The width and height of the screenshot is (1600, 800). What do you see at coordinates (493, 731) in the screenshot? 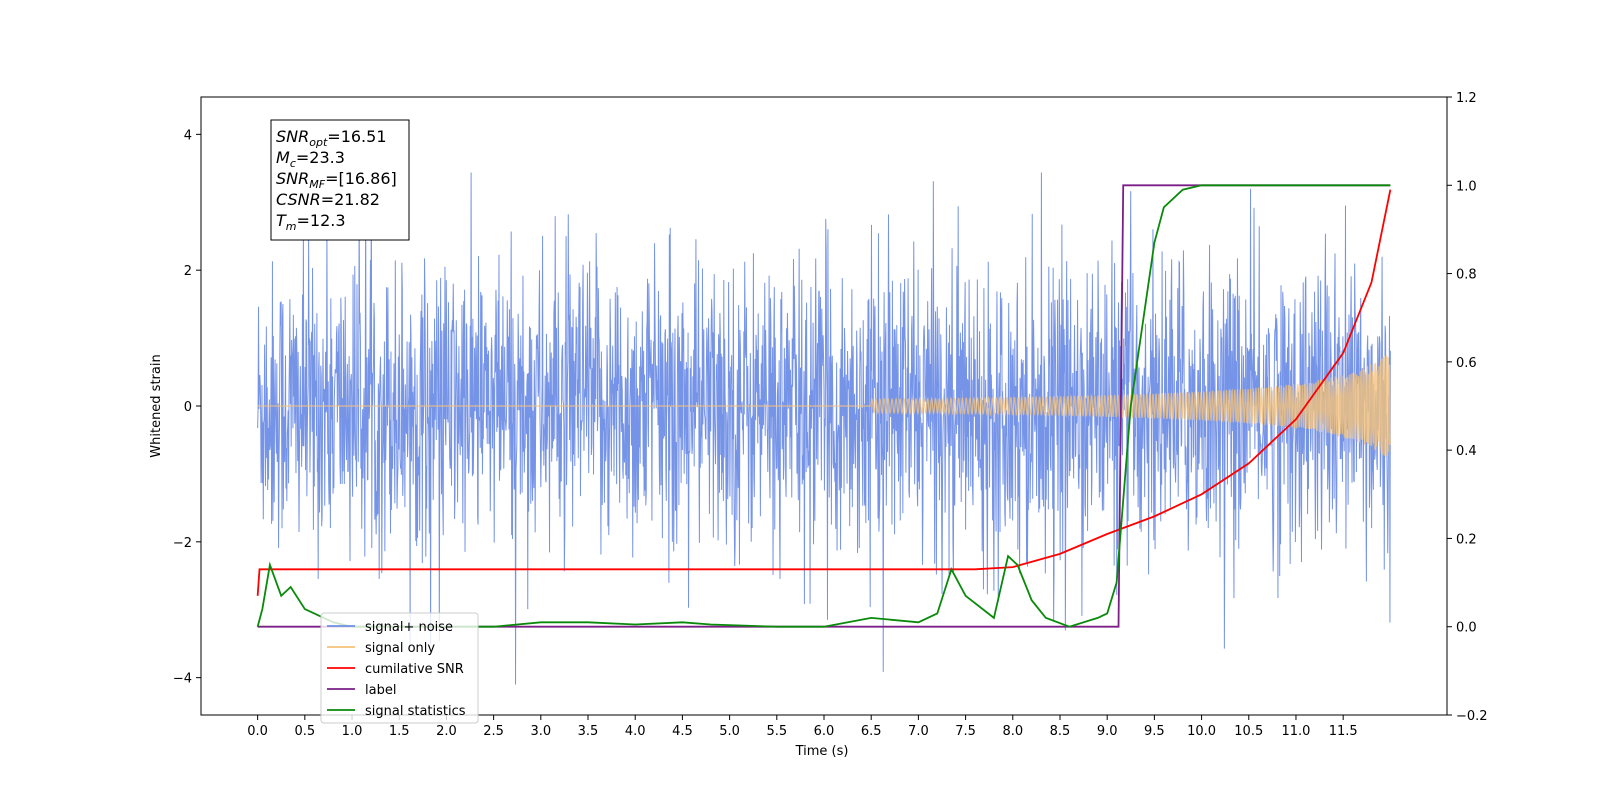
I see `x-tick-label: 2.5` at bounding box center [493, 731].